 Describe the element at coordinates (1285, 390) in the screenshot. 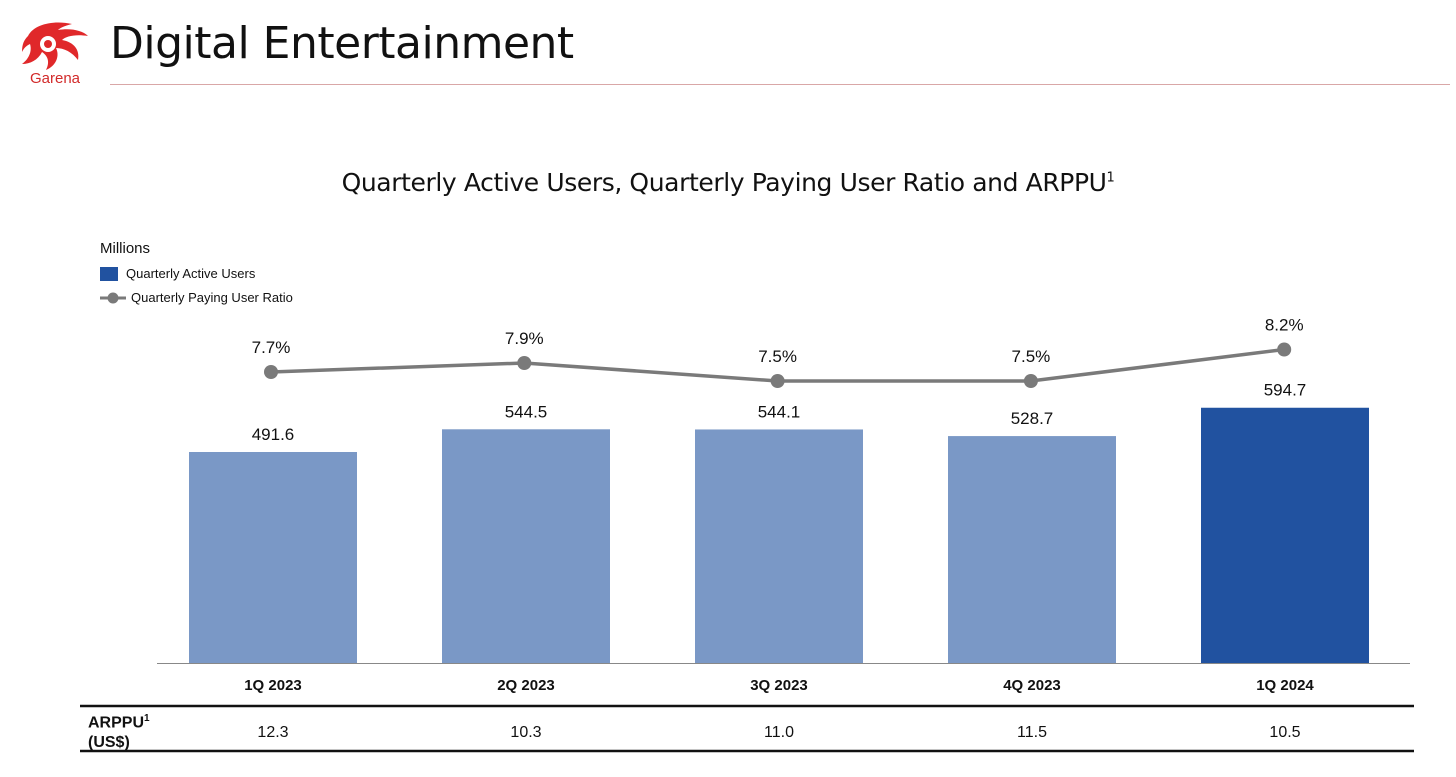

I see `bar-value-label-4: 594.7` at that location.